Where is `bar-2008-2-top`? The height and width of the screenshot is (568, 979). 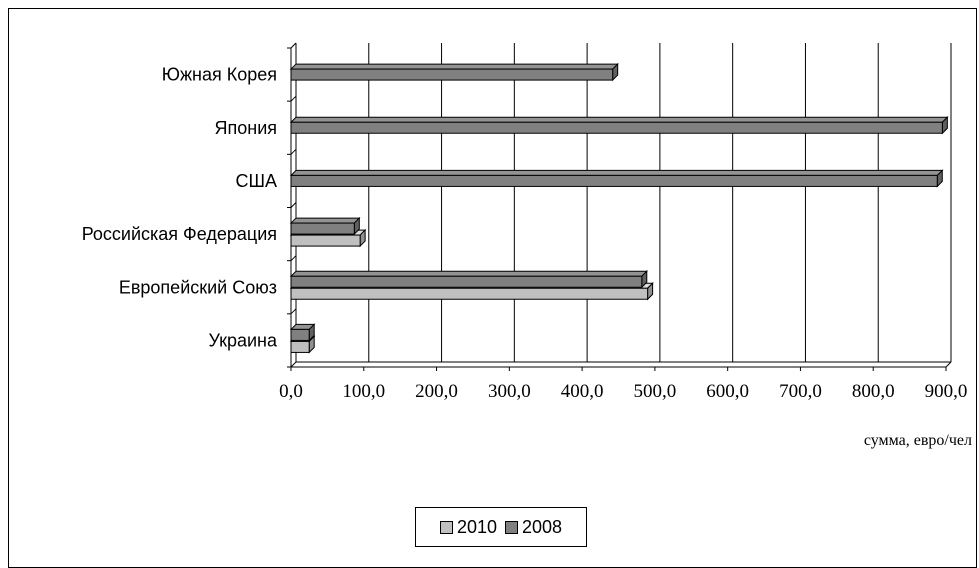
bar-2008-2-top is located at coordinates (325, 220).